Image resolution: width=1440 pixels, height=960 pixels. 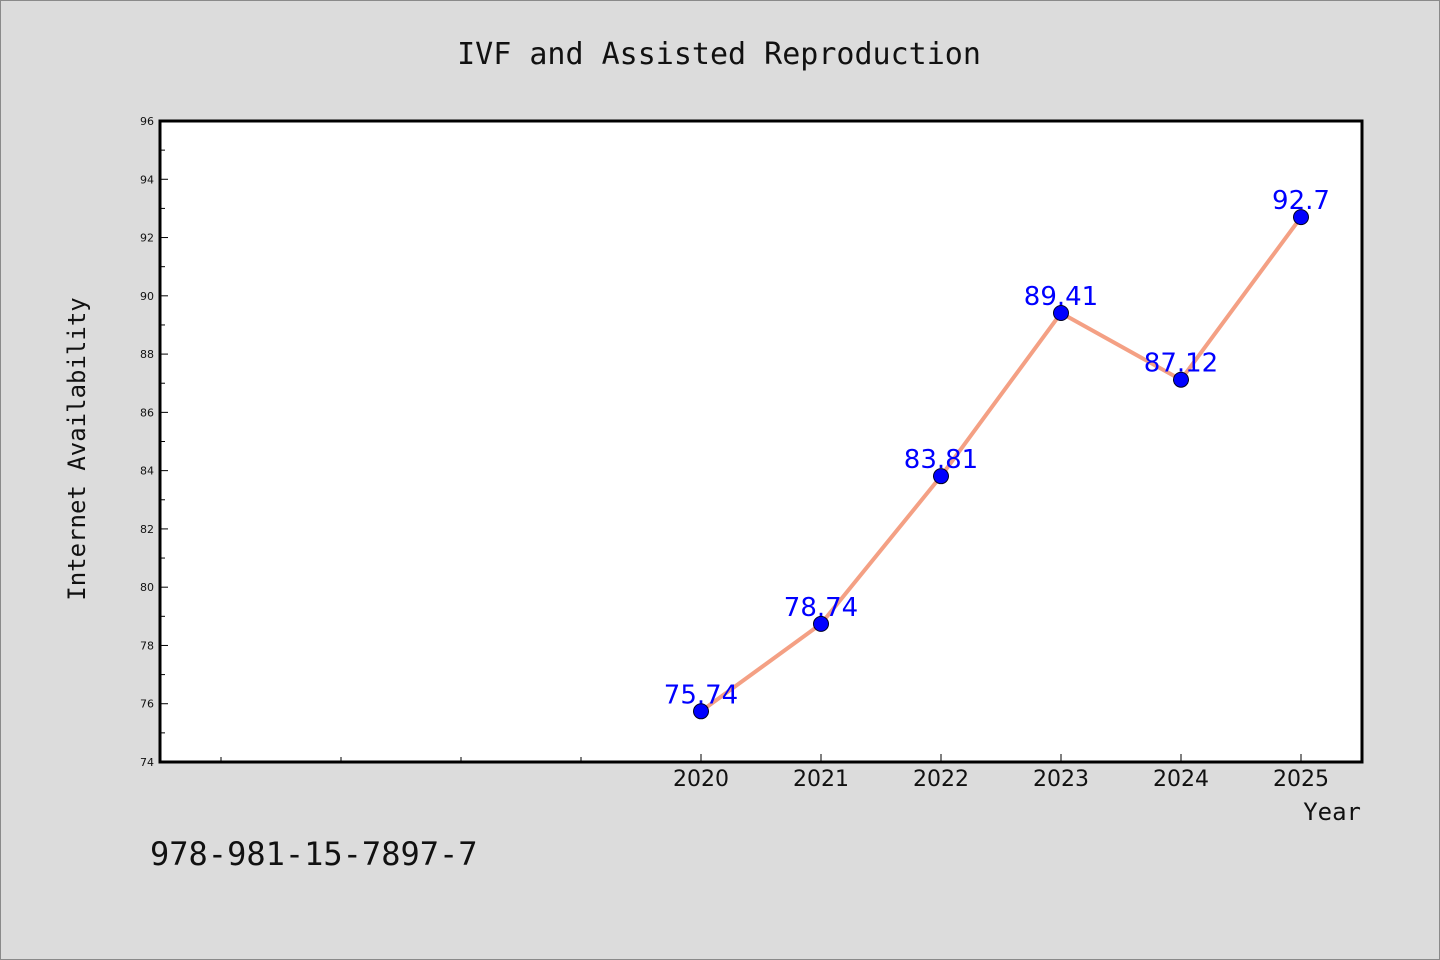 I want to click on chart-title: IVF and Assisted Reproduction, so click(x=719, y=54).